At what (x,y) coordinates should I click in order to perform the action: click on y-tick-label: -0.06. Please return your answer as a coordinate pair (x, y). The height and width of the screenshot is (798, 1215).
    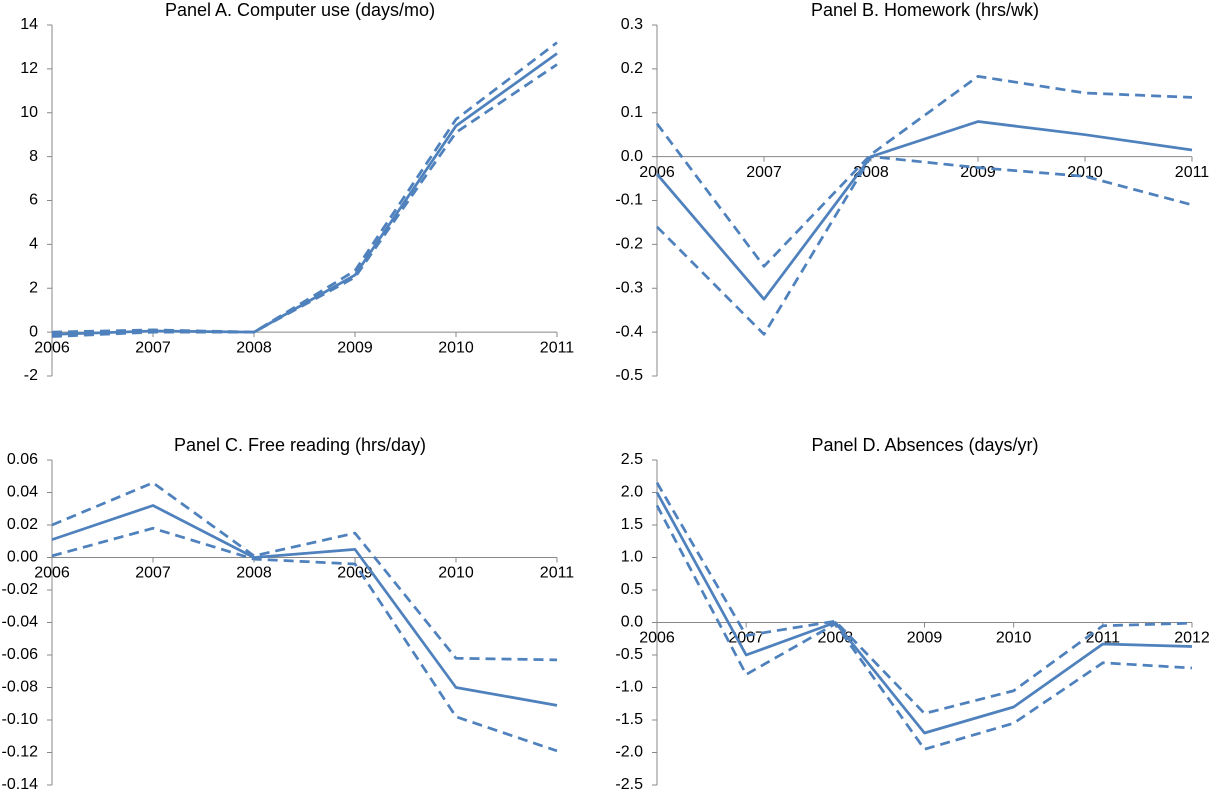
    Looking at the image, I should click on (20, 654).